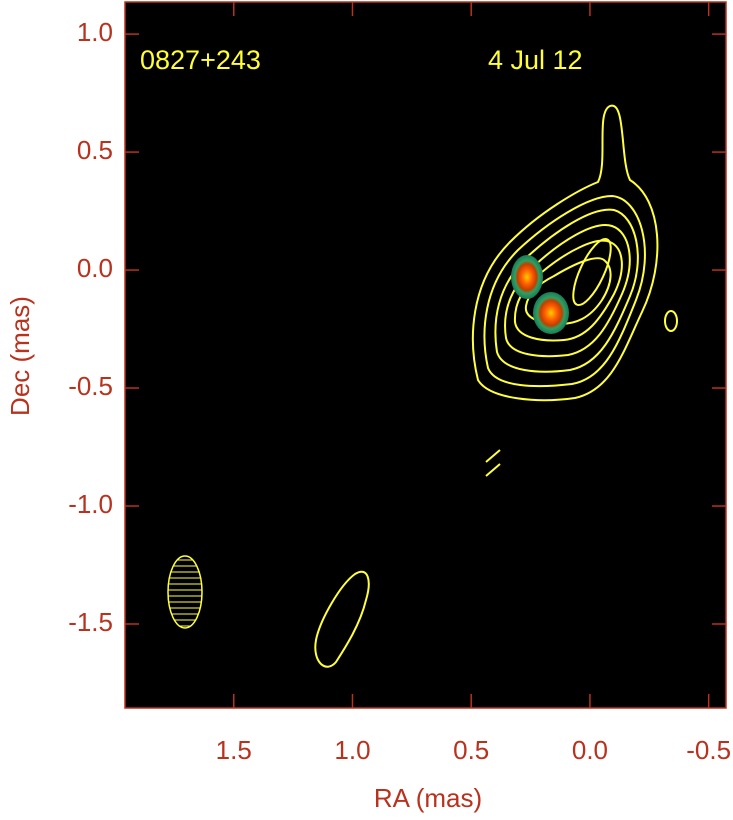  What do you see at coordinates (95, 150) in the screenshot?
I see `y-tick-label: 0.5` at bounding box center [95, 150].